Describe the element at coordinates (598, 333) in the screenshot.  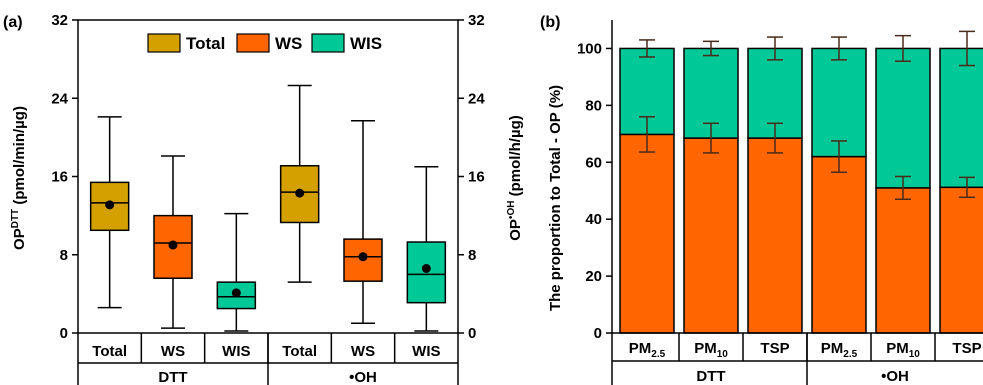
I see `y-tick-label: 0` at that location.